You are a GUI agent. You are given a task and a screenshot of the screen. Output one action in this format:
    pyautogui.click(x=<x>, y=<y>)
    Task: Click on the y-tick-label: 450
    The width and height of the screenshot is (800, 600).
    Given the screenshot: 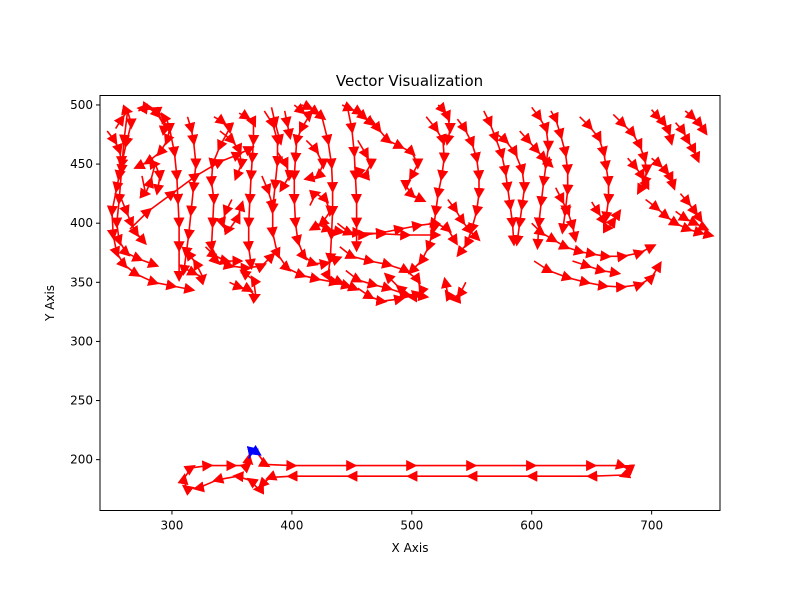 What is the action you would take?
    pyautogui.click(x=81, y=164)
    